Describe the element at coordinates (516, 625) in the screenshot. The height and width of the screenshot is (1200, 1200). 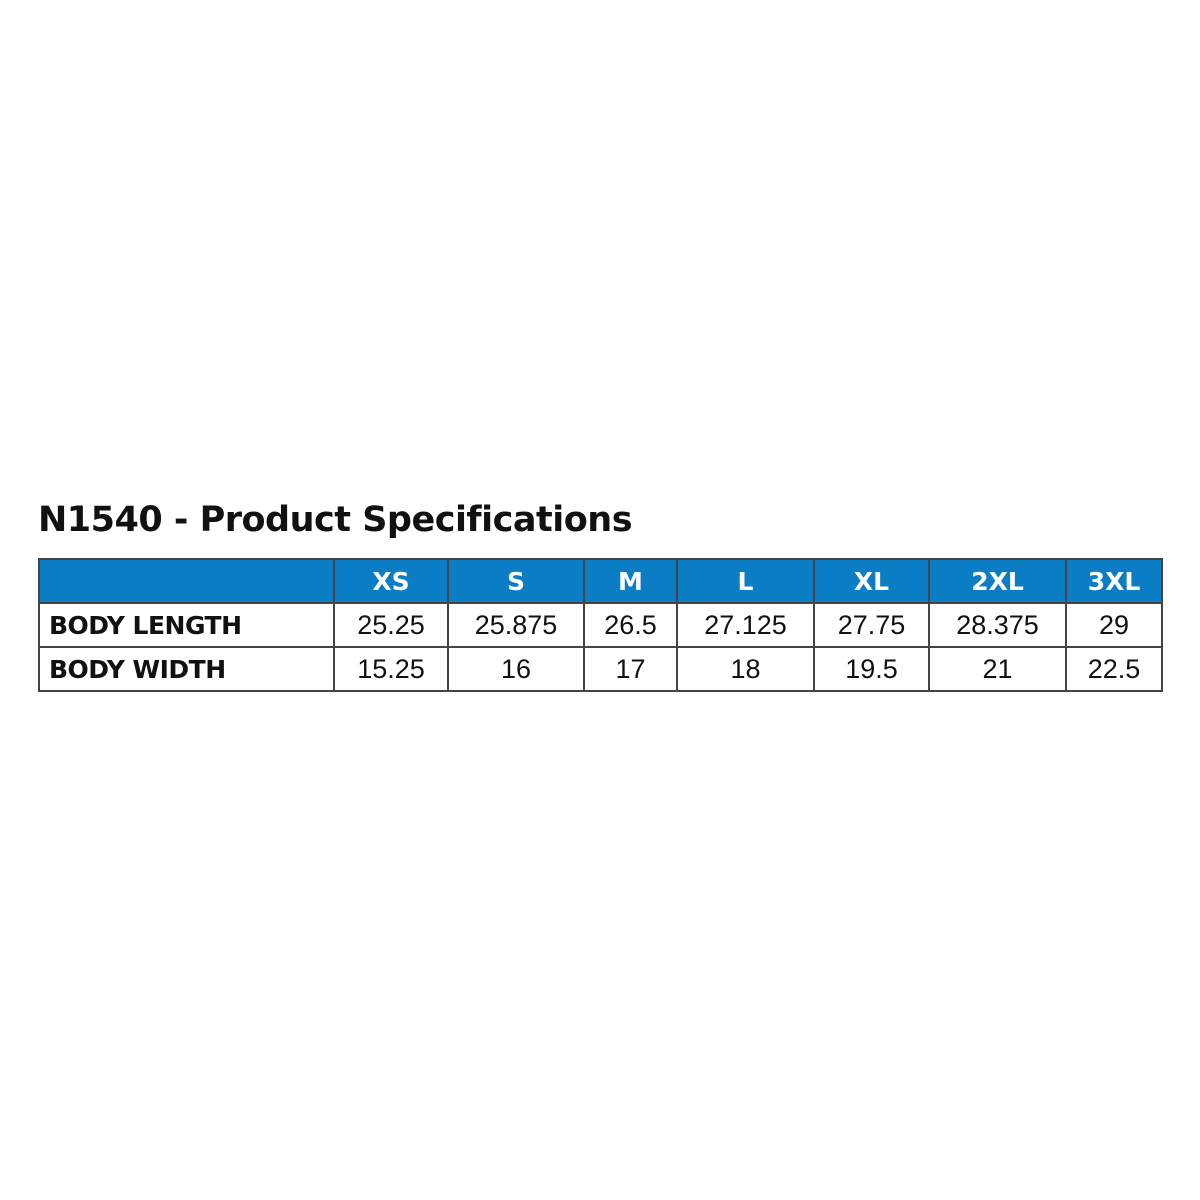
I see `measurement-cell: 25.875` at that location.